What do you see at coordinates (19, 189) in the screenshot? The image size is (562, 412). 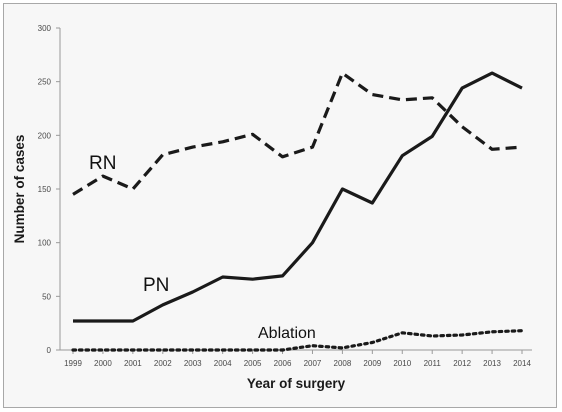 I see `y-axis-title: Number of cases` at bounding box center [19, 189].